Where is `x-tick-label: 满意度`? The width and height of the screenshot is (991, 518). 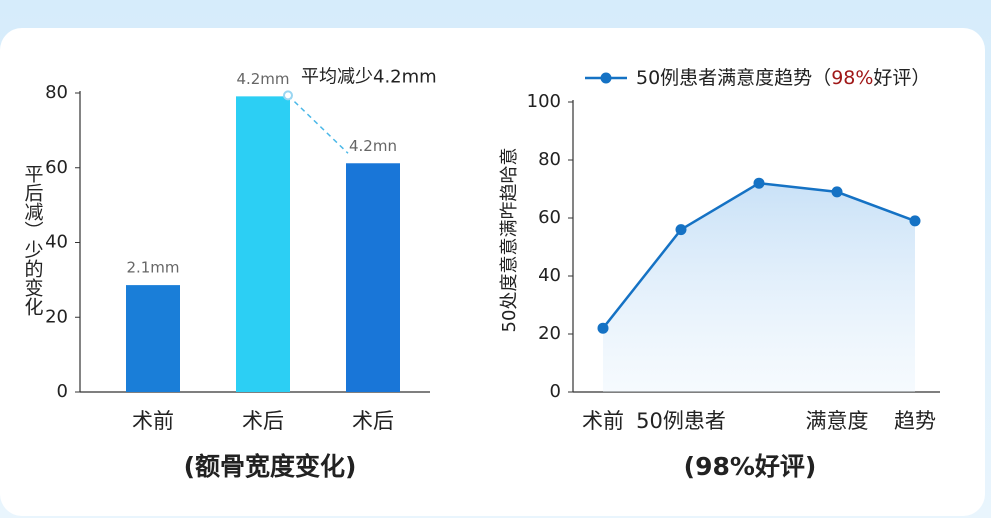 x-tick-label: 满意度 is located at coordinates (837, 421).